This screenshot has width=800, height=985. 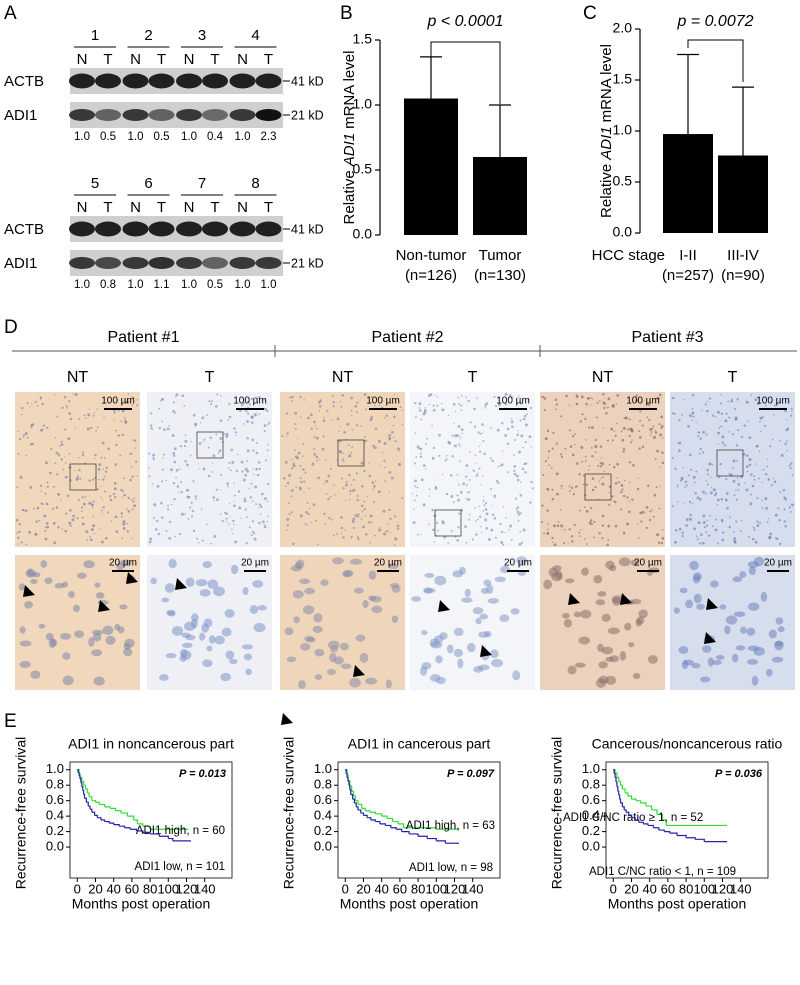 What do you see at coordinates (141, 904) in the screenshot?
I see `x-axis-title: Months post operation` at bounding box center [141, 904].